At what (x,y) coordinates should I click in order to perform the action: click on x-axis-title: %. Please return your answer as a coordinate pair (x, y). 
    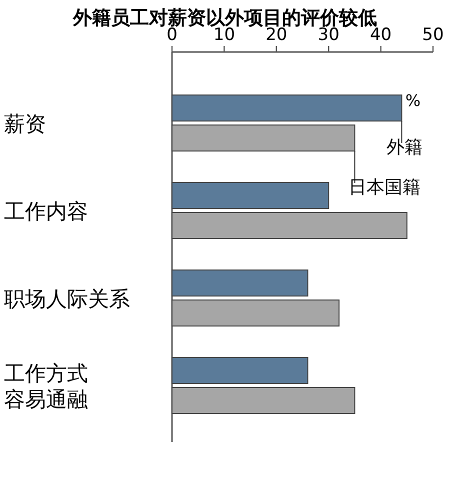
    Looking at the image, I should click on (413, 100).